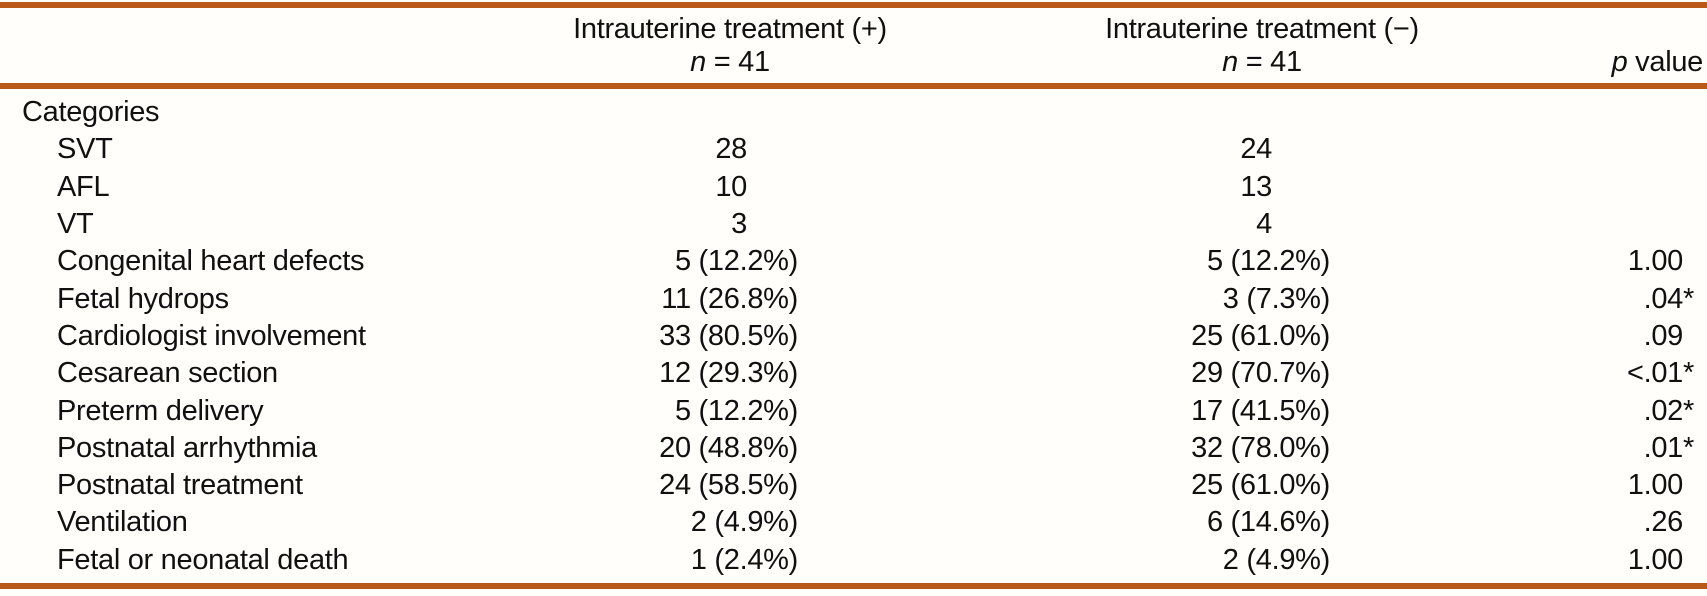  I want to click on cell-treatment-positive: 28, so click(731, 149).